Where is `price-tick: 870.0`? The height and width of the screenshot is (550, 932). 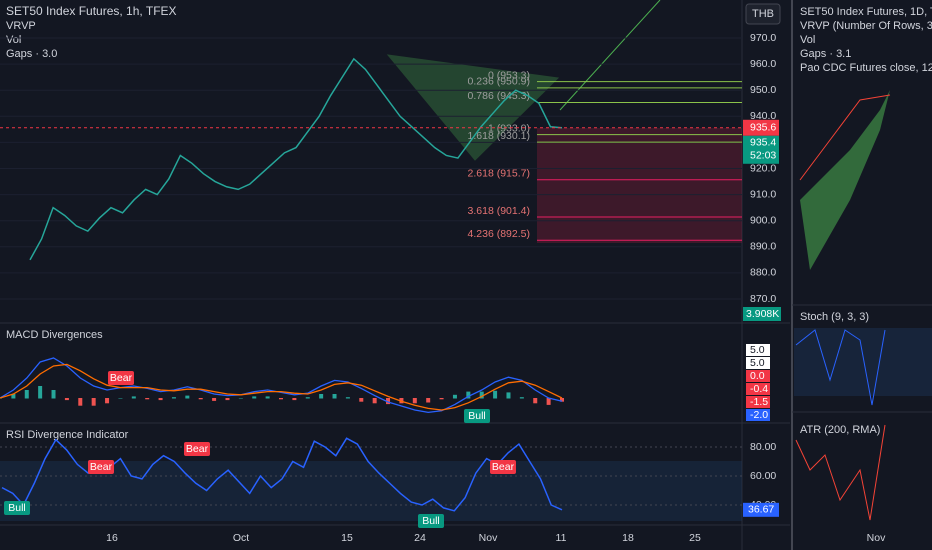
price-tick: 870.0 is located at coordinates (763, 299).